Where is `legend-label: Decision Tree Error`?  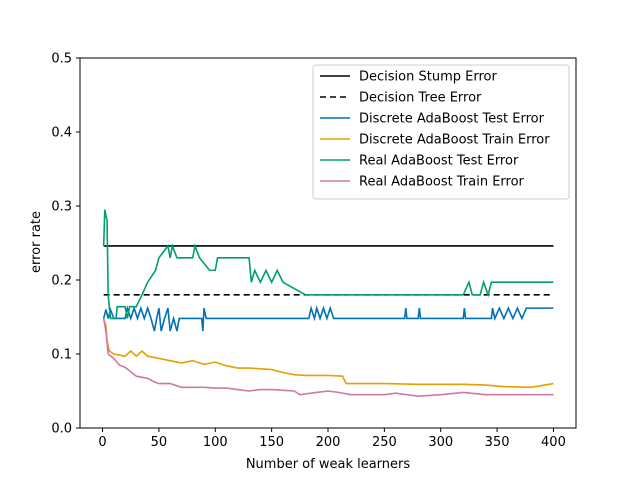
legend-label: Decision Tree Error is located at coordinates (420, 98).